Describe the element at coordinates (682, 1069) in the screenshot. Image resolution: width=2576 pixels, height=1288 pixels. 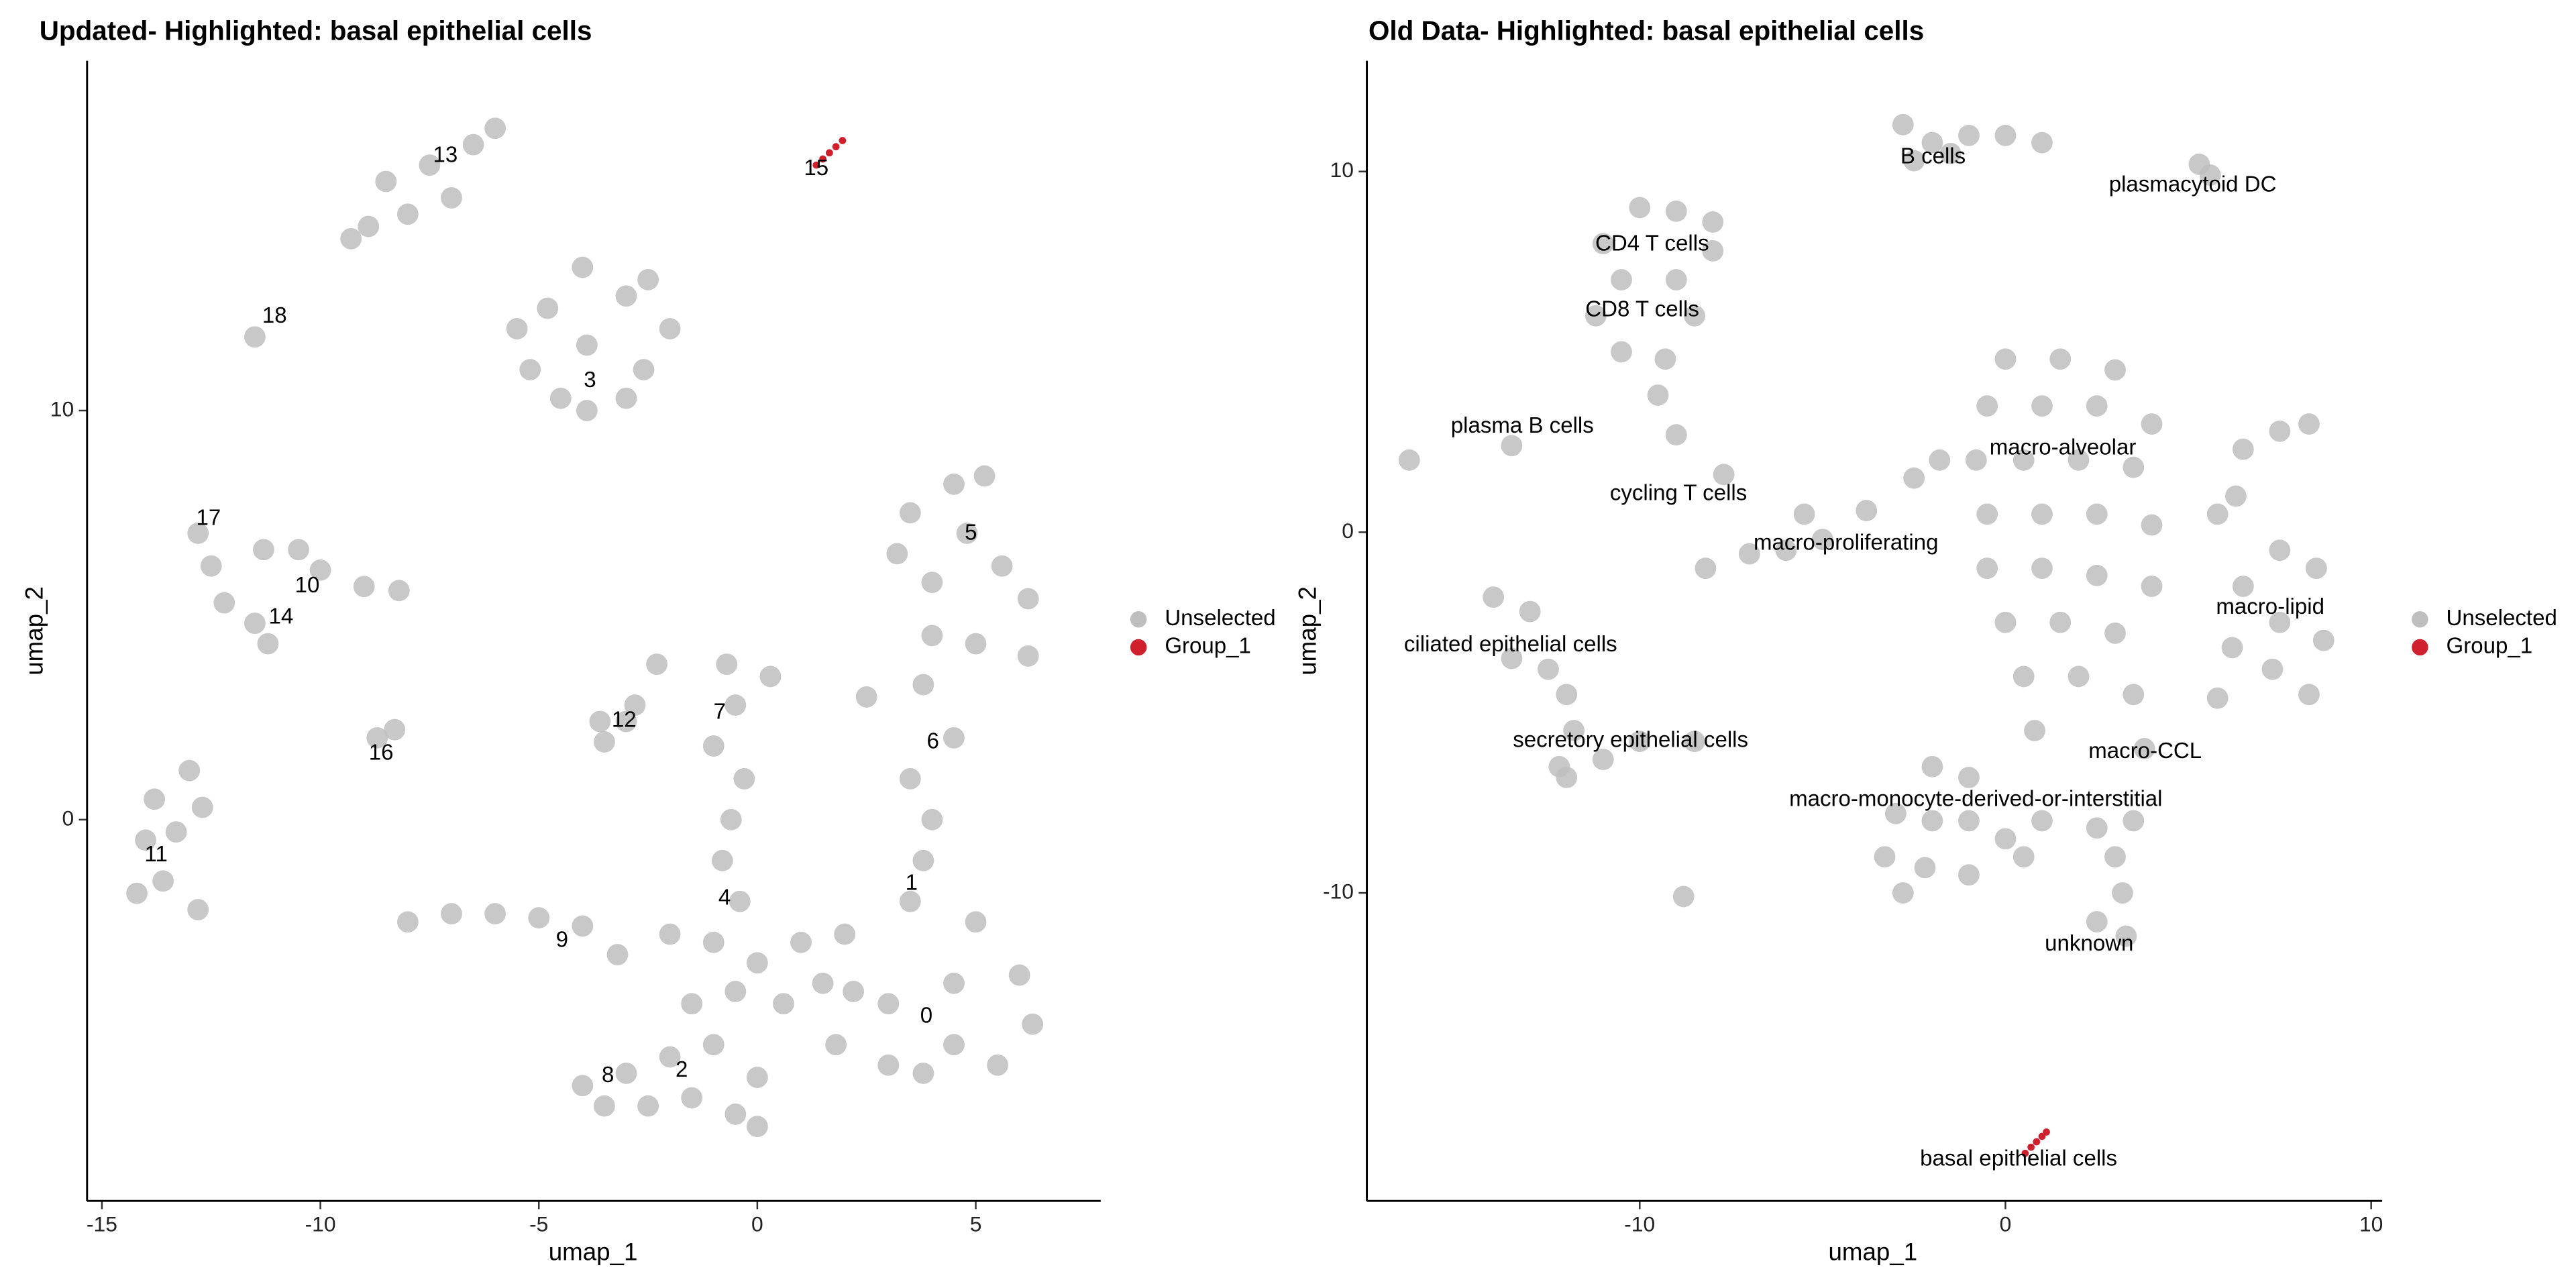
I see `cluster-label: 2` at that location.